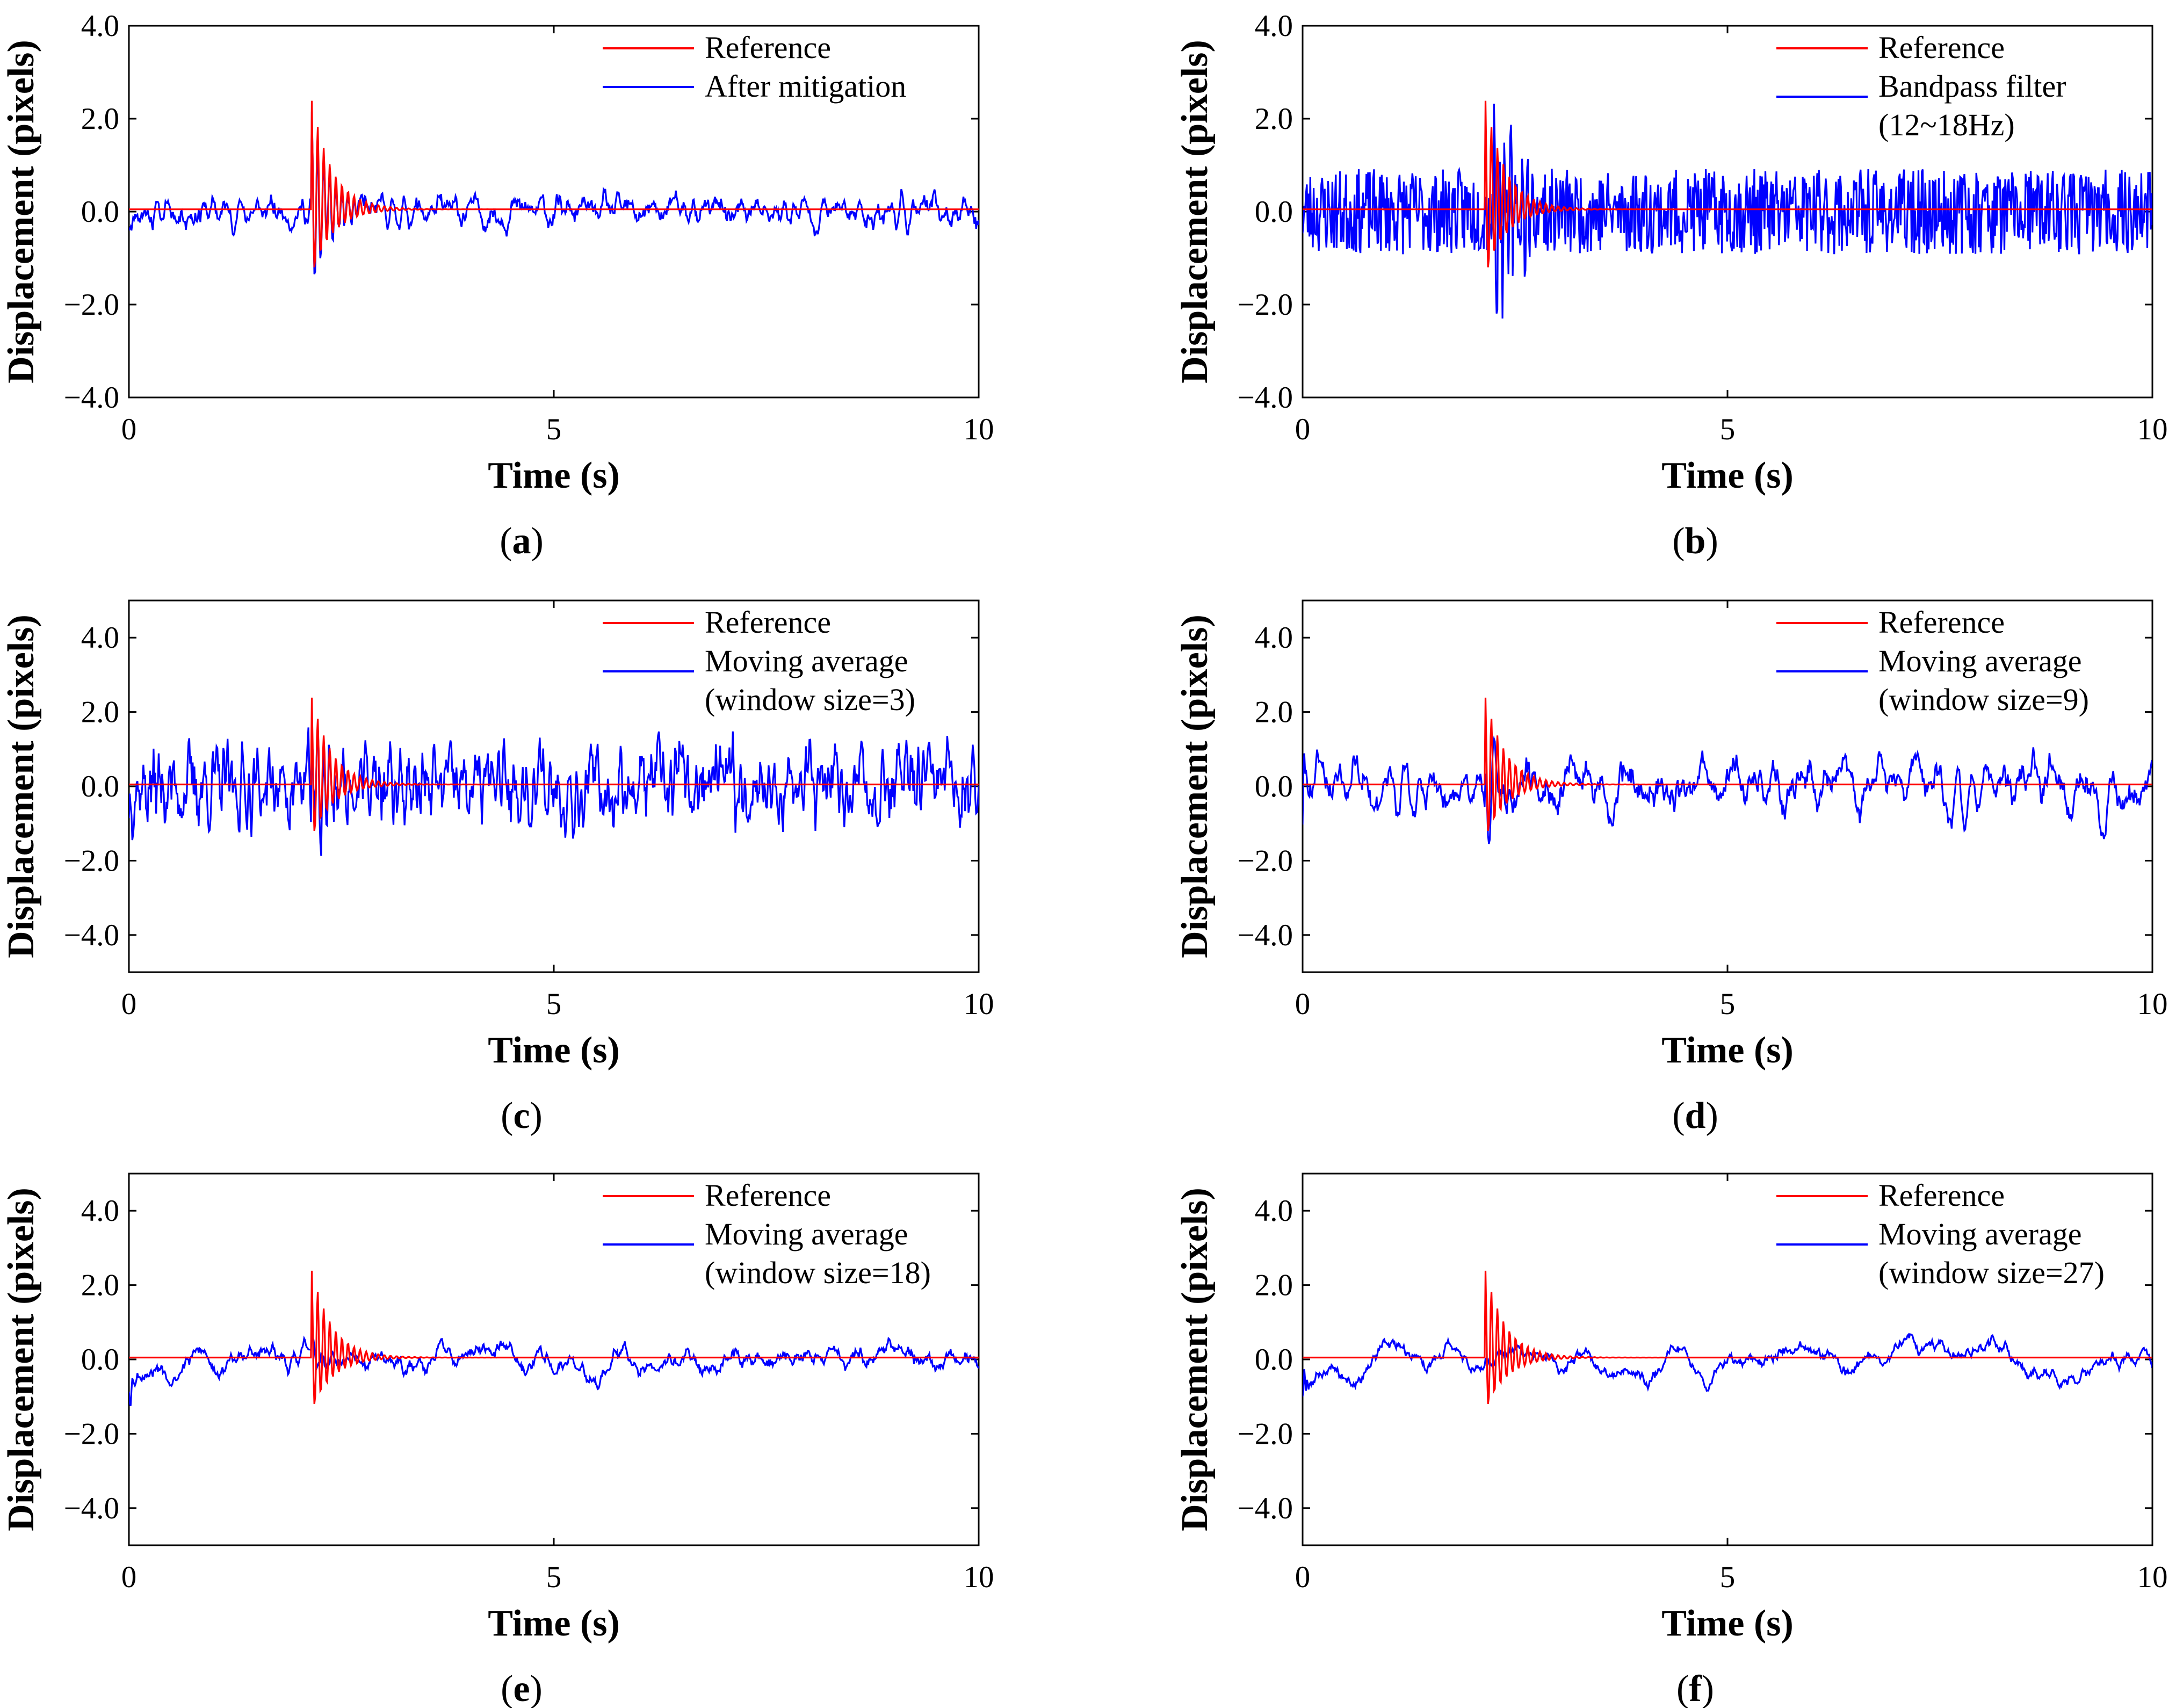 The height and width of the screenshot is (1708, 2183). What do you see at coordinates (522, 1116) in the screenshot?
I see `panel-caption: (c)` at bounding box center [522, 1116].